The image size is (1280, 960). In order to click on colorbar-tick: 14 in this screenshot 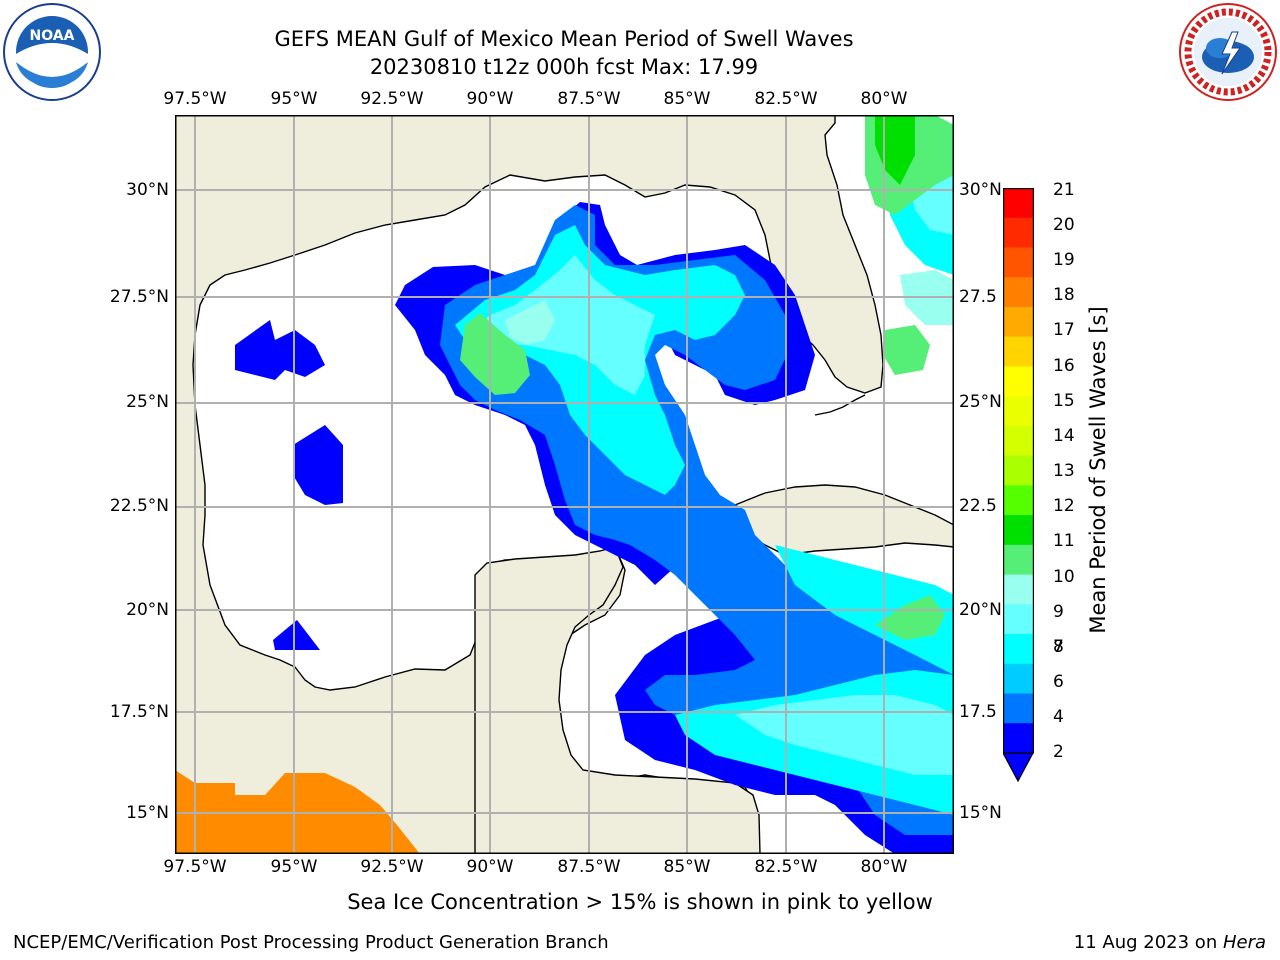, I will do `click(1064, 436)`.